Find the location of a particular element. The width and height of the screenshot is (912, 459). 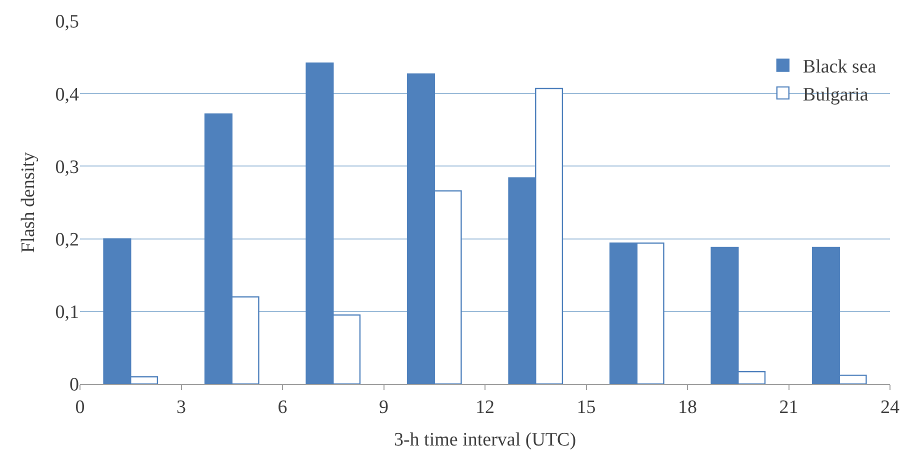

y-tick-label: 0 is located at coordinates (74, 385).